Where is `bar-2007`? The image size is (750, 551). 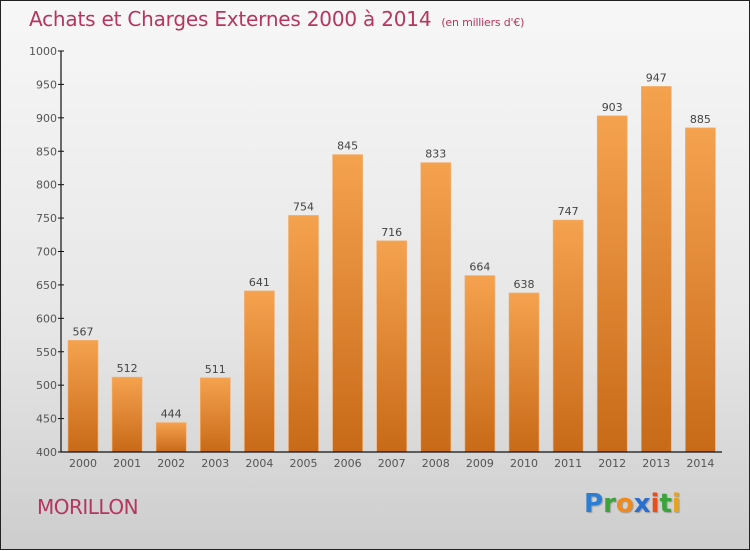 bar-2007 is located at coordinates (392, 346).